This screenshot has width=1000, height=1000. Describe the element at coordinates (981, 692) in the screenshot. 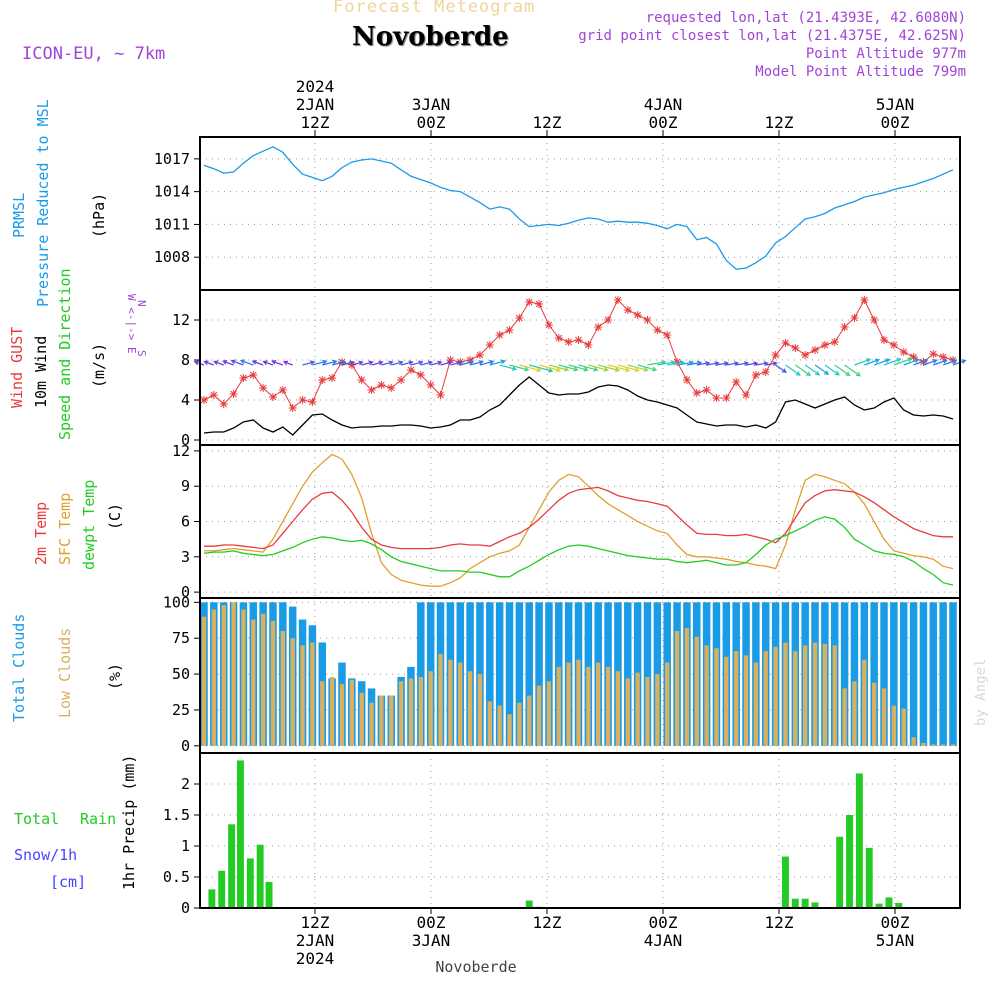

I see `watermark: by Angel` at that location.